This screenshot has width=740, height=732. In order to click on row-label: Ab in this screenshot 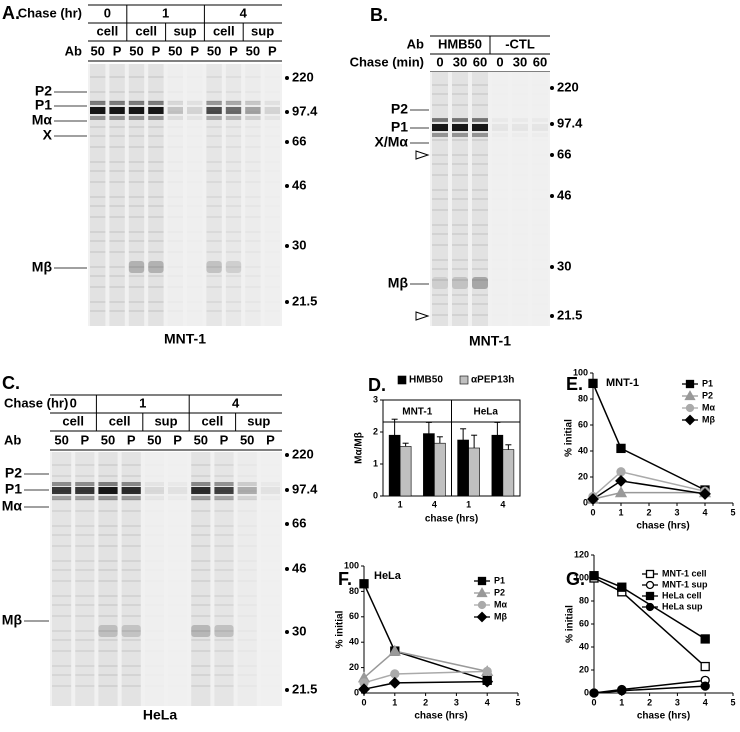, I will do `click(73, 50)`.